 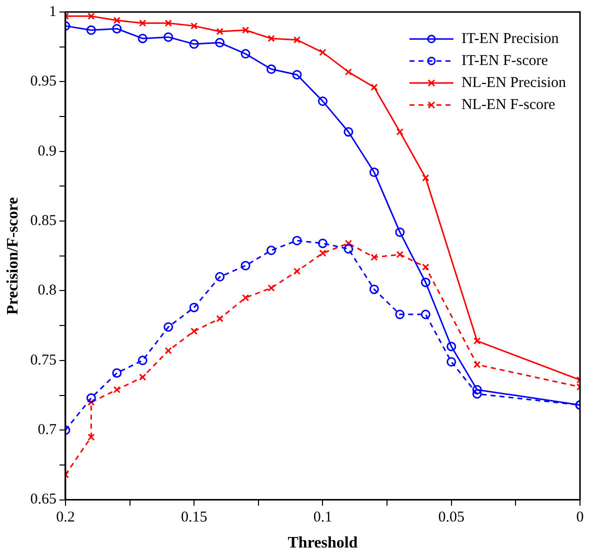 What do you see at coordinates (451, 518) in the screenshot?
I see `x-tick-label: 0.05` at bounding box center [451, 518].